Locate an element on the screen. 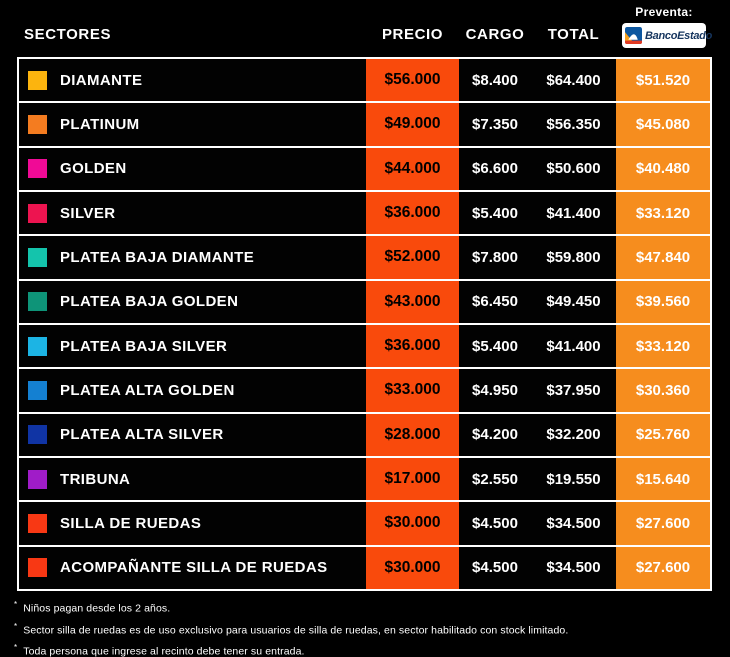 The height and width of the screenshot is (657, 730). sector-cell: GOLDEN is located at coordinates (192, 169).